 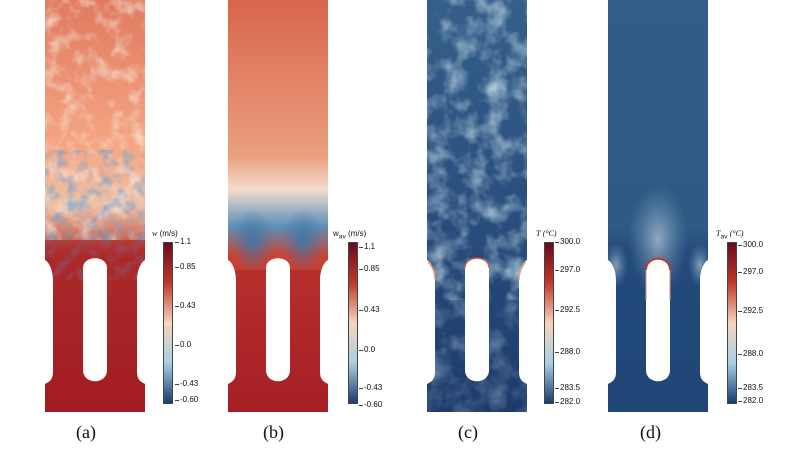 I want to click on colorbar-d, so click(x=732, y=323).